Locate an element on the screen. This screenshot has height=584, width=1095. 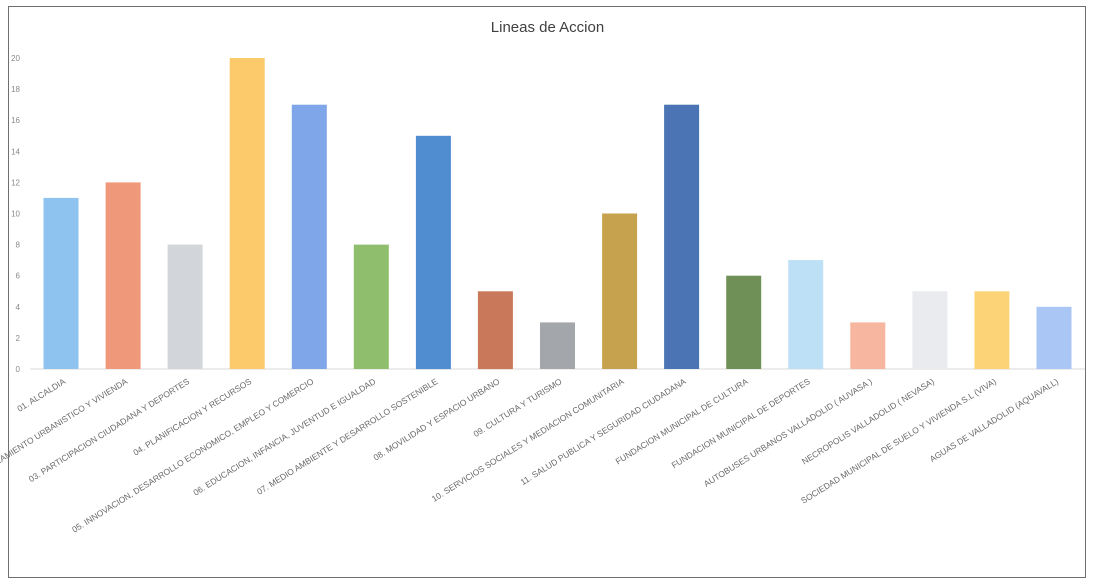
y-tick-label: 20 is located at coordinates (15, 58).